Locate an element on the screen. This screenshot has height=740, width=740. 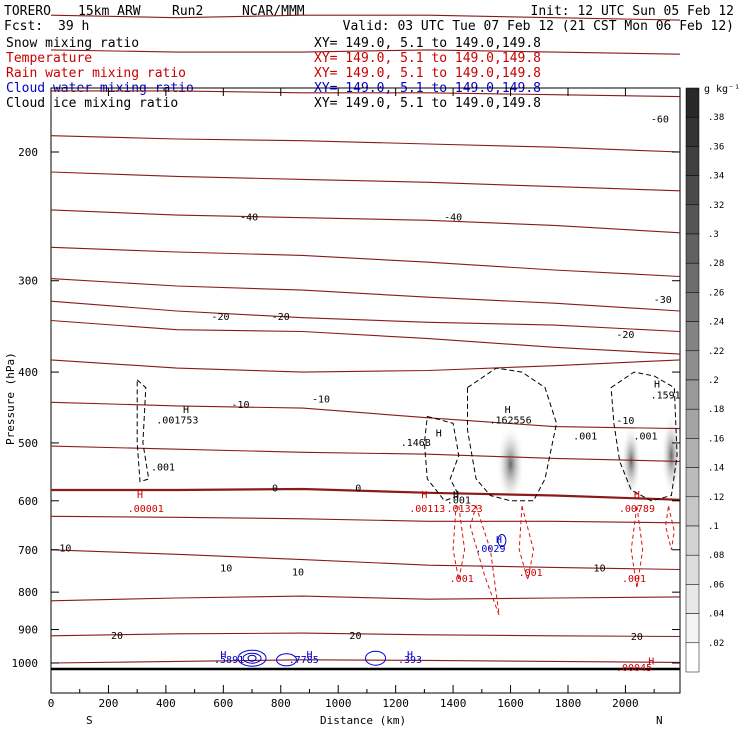
max-value-label: .00001 is located at coordinates (146, 509).